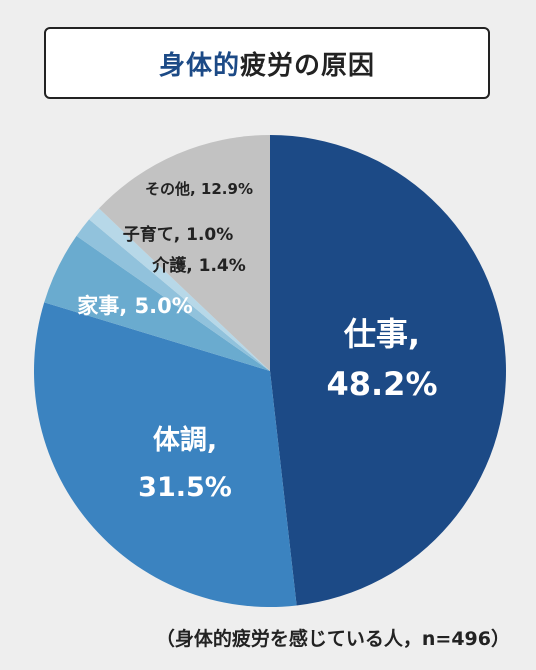  What do you see at coordinates (199, 189) in the screenshot?
I see `slice-label-other: その他, 12.9%` at bounding box center [199, 189].